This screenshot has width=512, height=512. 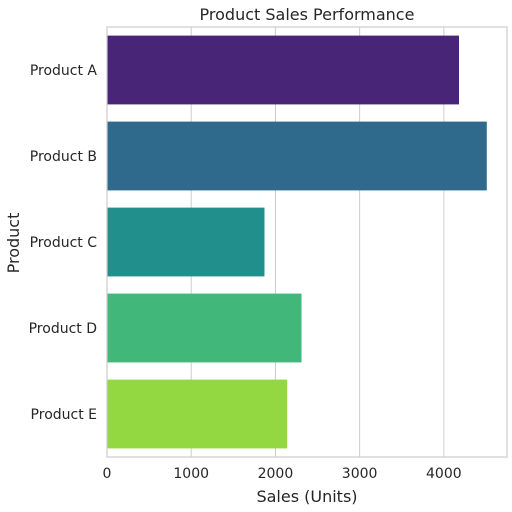 I want to click on x-tick-label: 0, so click(x=107, y=474).